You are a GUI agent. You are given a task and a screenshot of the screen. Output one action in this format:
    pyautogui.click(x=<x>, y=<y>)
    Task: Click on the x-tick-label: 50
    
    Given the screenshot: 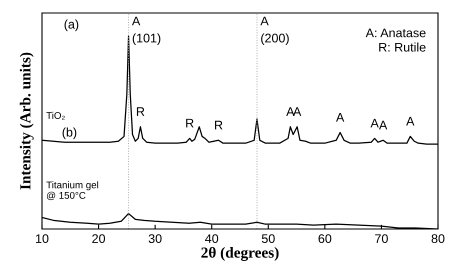 What is the action you would take?
    pyautogui.click(x=268, y=239)
    